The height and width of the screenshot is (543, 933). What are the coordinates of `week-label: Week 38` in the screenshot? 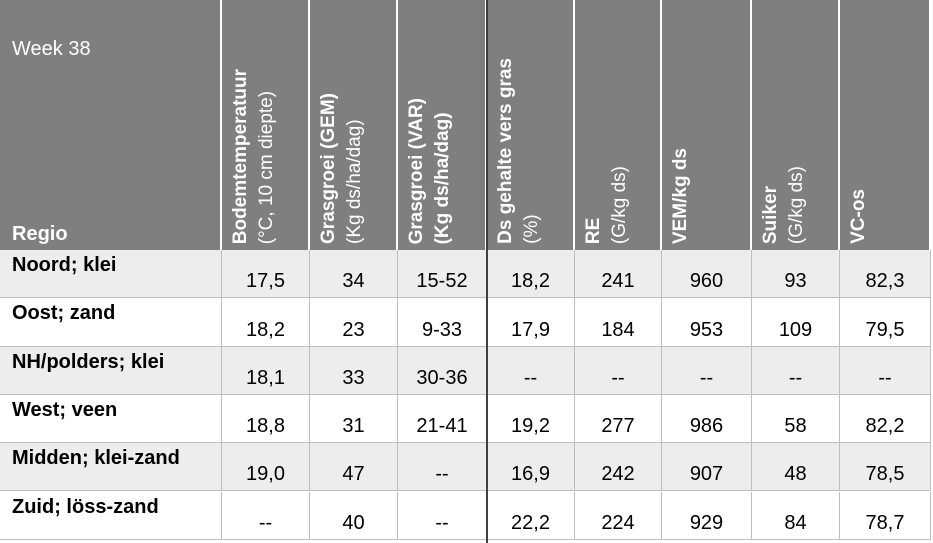 It's located at (51, 49).